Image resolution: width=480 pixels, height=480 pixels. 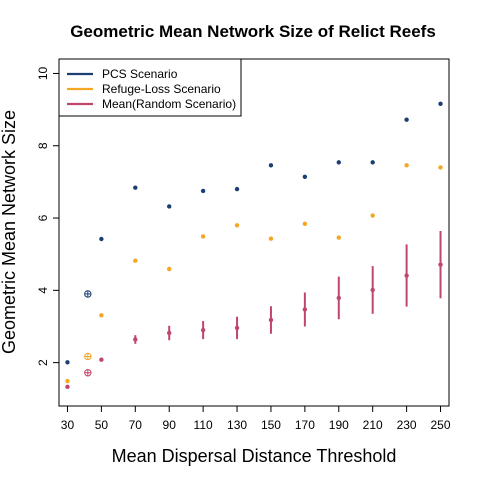 I want to click on x-tick-label: 250, so click(x=441, y=425).